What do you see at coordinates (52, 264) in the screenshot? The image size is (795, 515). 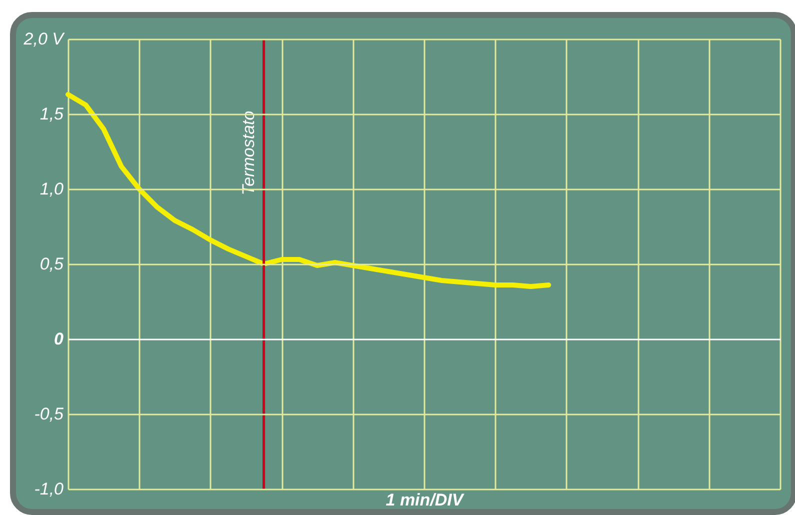 I see `y-tick-label: 0,5` at bounding box center [52, 264].